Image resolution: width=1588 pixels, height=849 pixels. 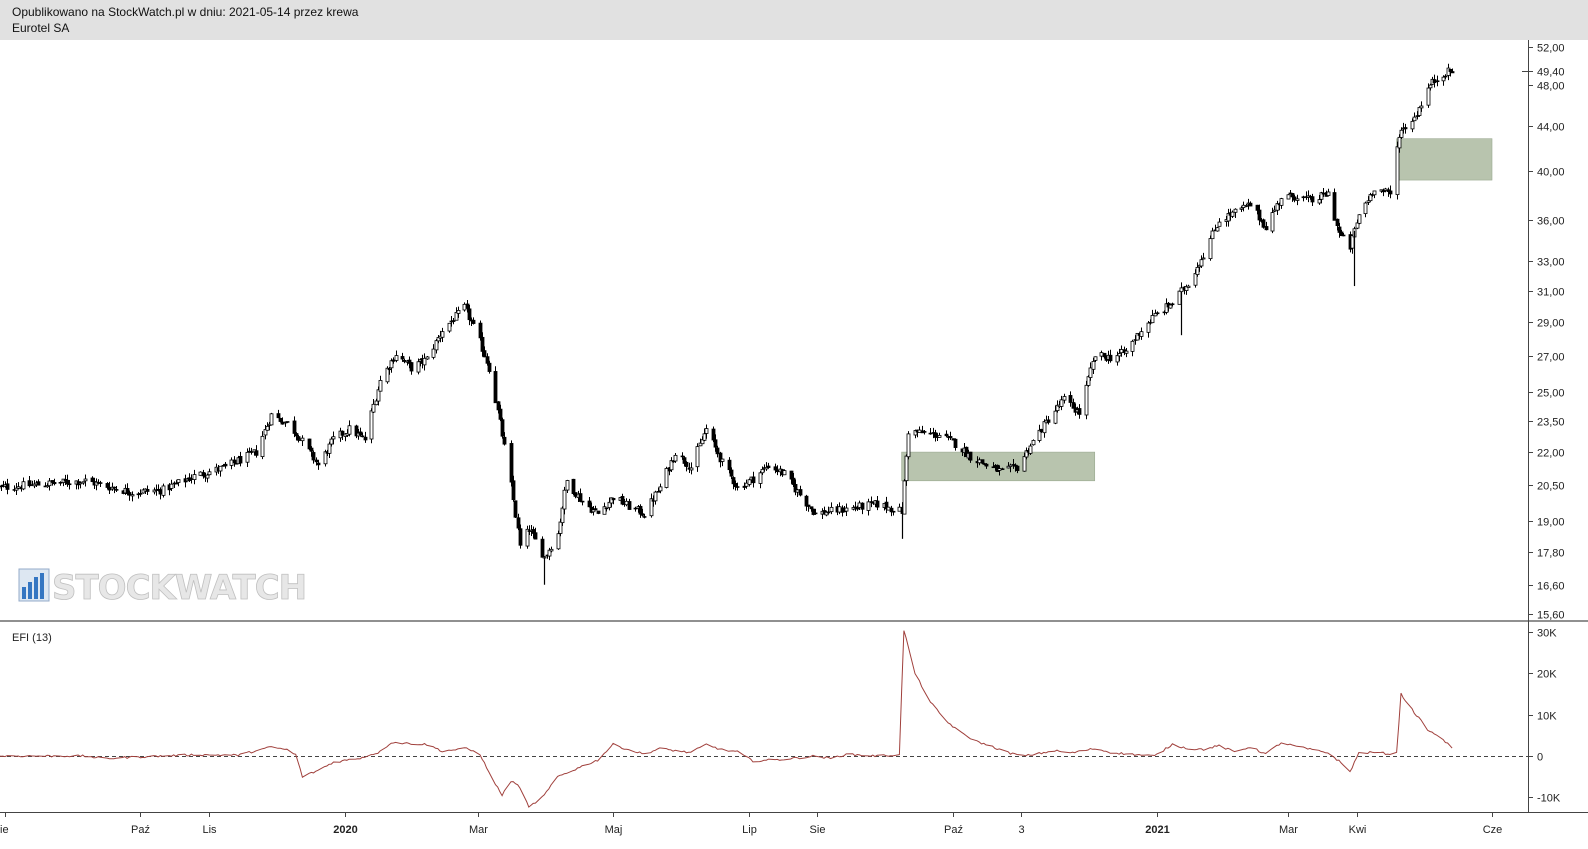 What do you see at coordinates (1546, 587) in the screenshot?
I see `price-tick: 16,60` at bounding box center [1546, 587].